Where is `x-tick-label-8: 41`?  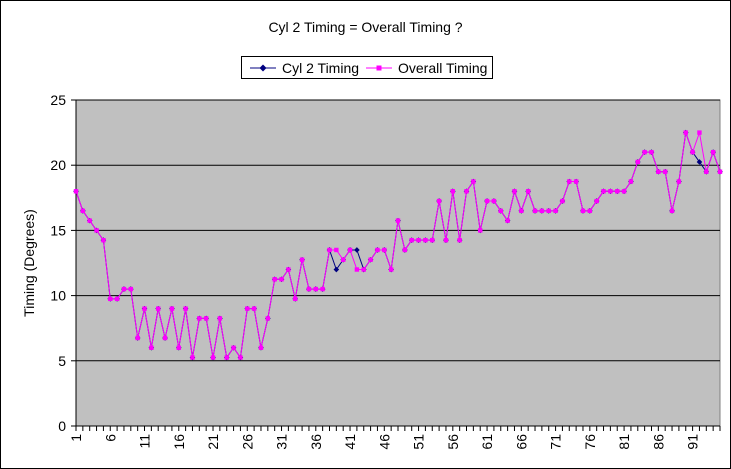 x-tick-label-8: 41 is located at coordinates (350, 442).